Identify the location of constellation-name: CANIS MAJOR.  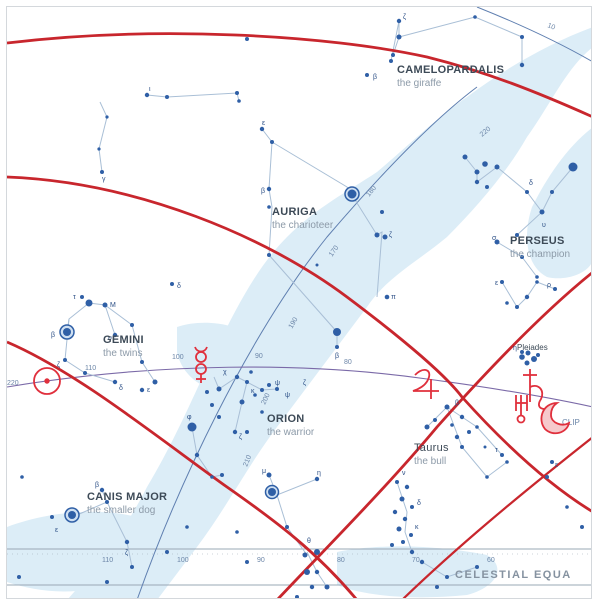
(127, 497).